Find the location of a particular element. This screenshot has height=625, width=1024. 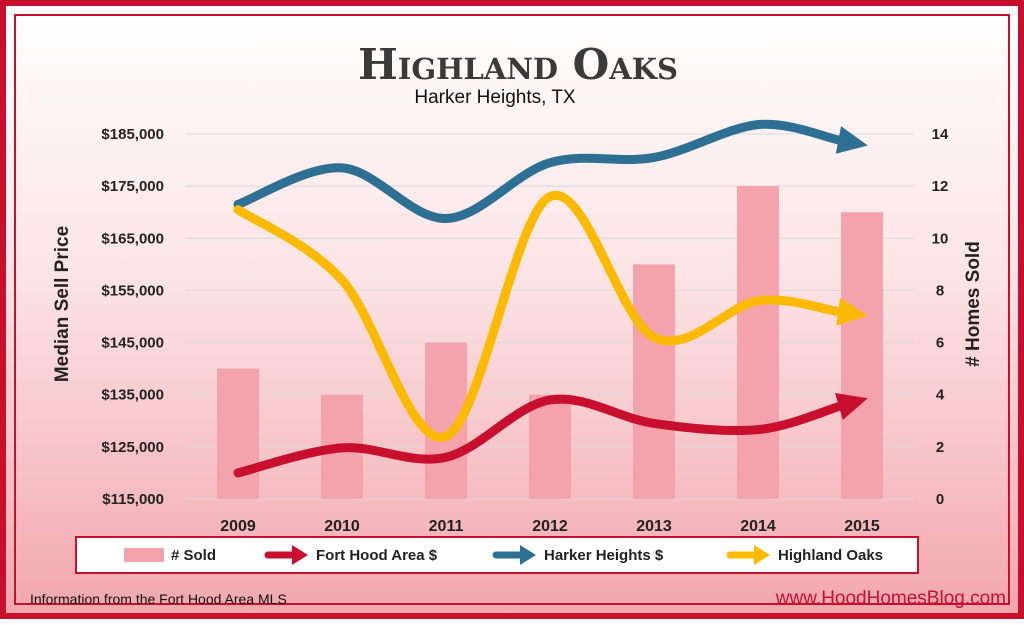

y2-tick-label: 10 is located at coordinates (940, 238).